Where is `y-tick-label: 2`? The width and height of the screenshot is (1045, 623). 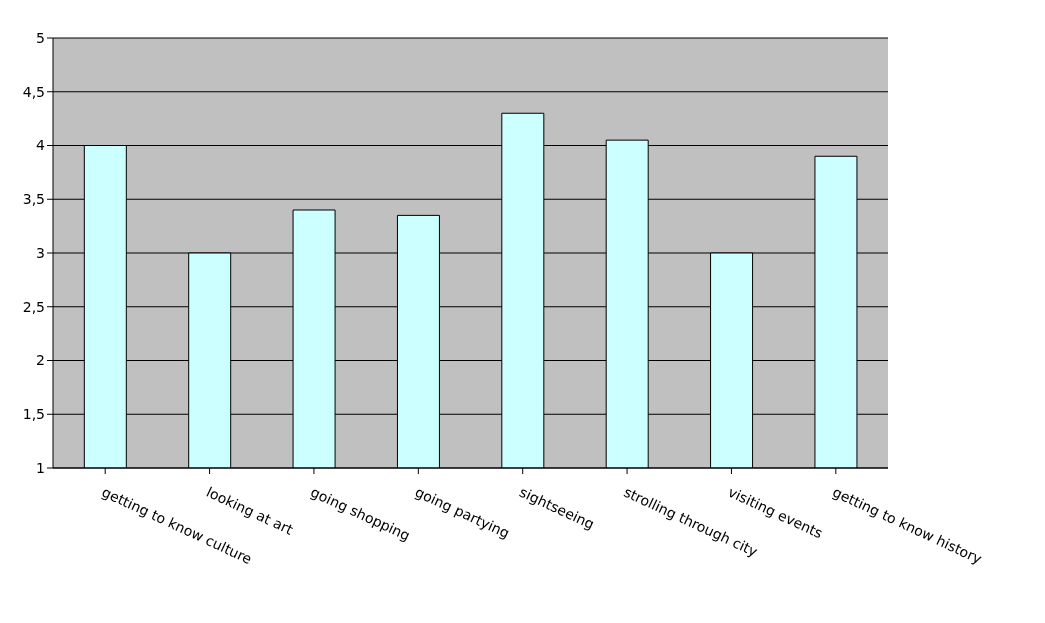 y-tick-label: 2 is located at coordinates (40, 360).